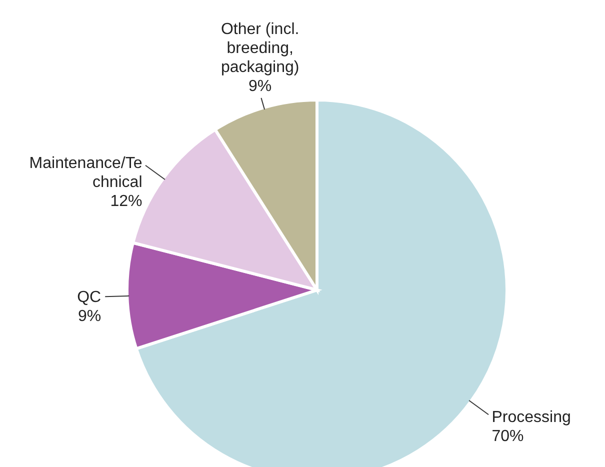 This screenshot has width=605, height=467. Describe the element at coordinates (126, 201) in the screenshot. I see `data-label: 12%` at that location.